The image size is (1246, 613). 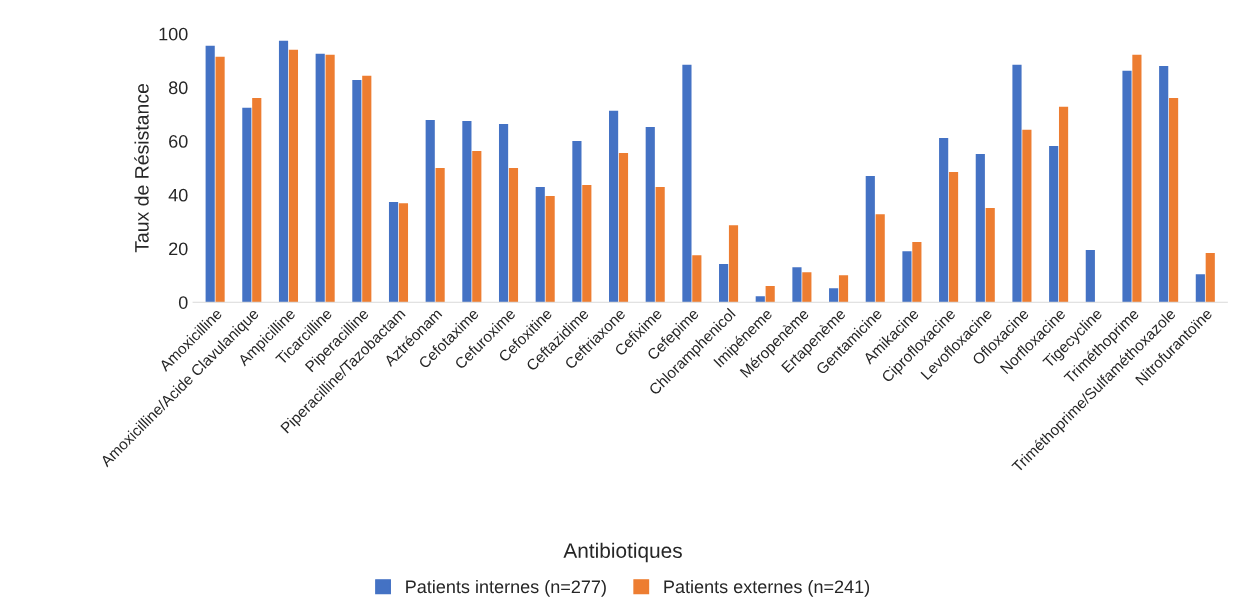 I want to click on y-tick-label: 0, so click(x=183, y=302).